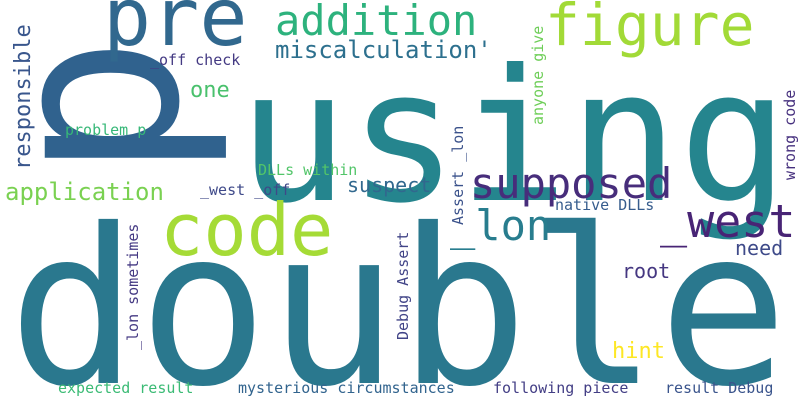  What do you see at coordinates (403, 286) in the screenshot?
I see `word: Debug Assert` at bounding box center [403, 286].